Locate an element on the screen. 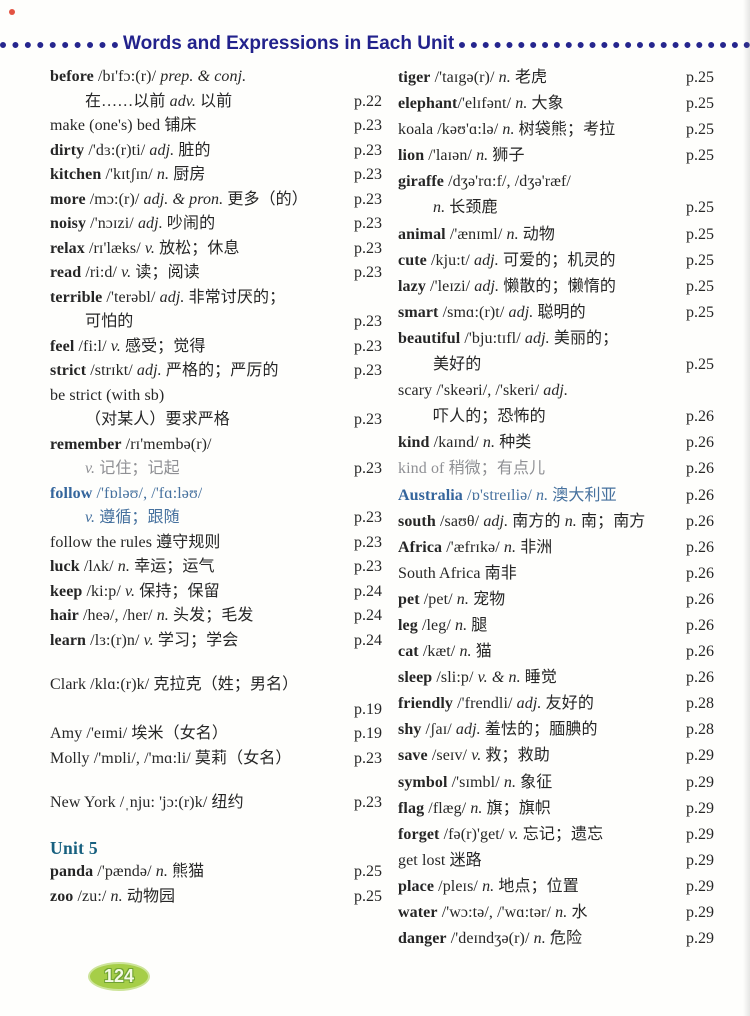  vocab-entry-row: strict /strɪkt/ adj. 严格的；严厉的 p.23 is located at coordinates (216, 371).